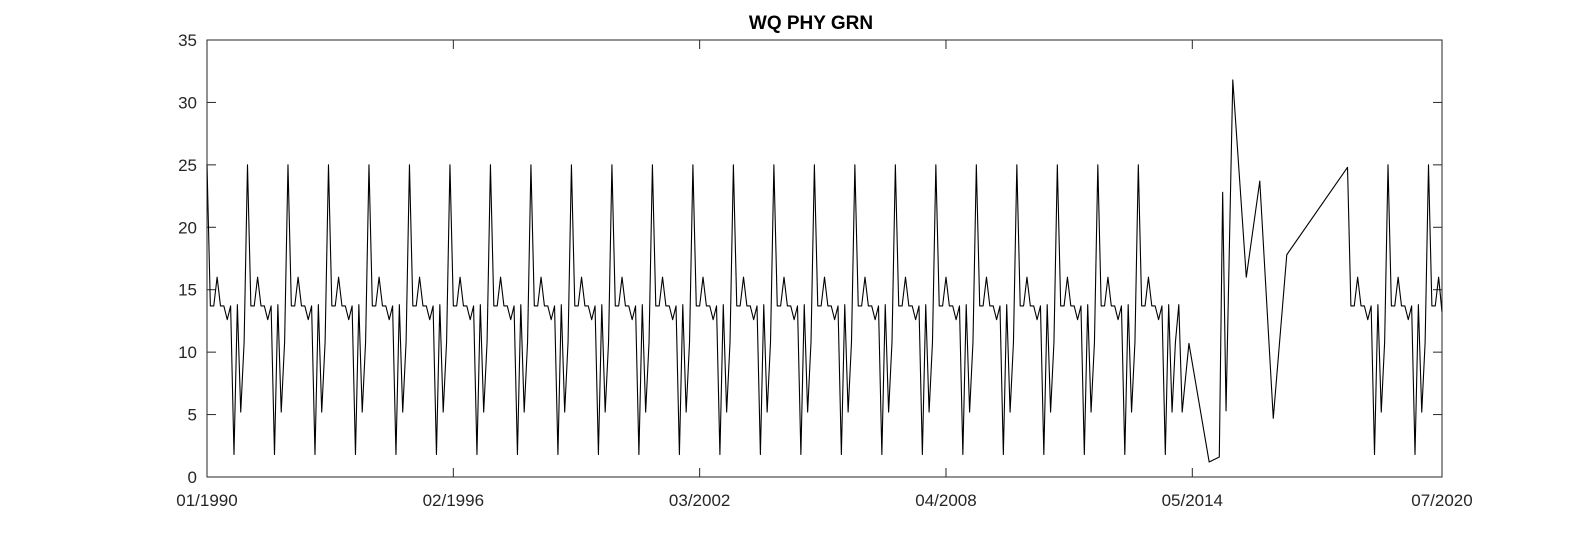 Image resolution: width=1591 pixels, height=536 pixels. What do you see at coordinates (453, 500) in the screenshot?
I see `x-tick-label: 02/1996` at bounding box center [453, 500].